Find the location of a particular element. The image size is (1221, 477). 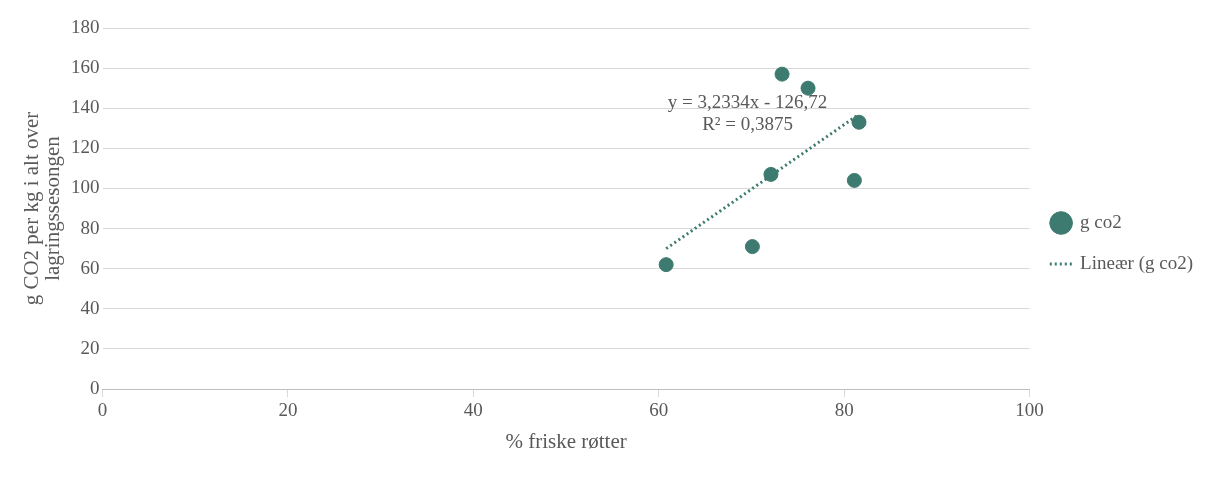

y-tick-label: 140 is located at coordinates (85, 107).